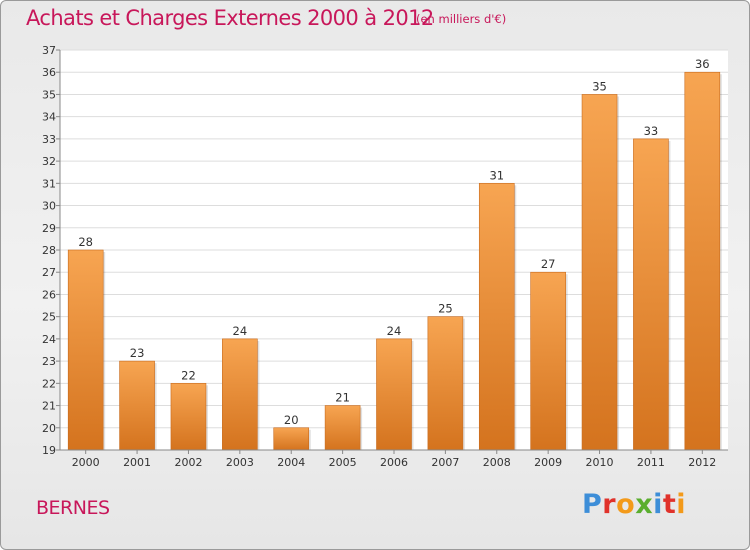  I want to click on y-tick-label: 24, so click(49, 339).